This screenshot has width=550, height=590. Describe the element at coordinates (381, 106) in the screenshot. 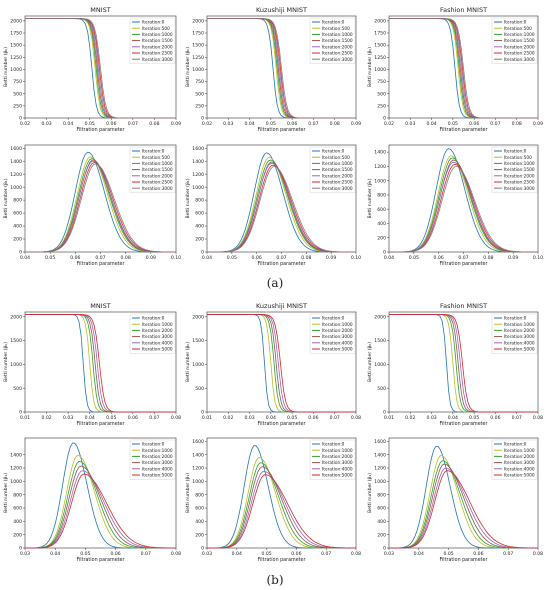

I see `y-tick-label: 250` at that location.